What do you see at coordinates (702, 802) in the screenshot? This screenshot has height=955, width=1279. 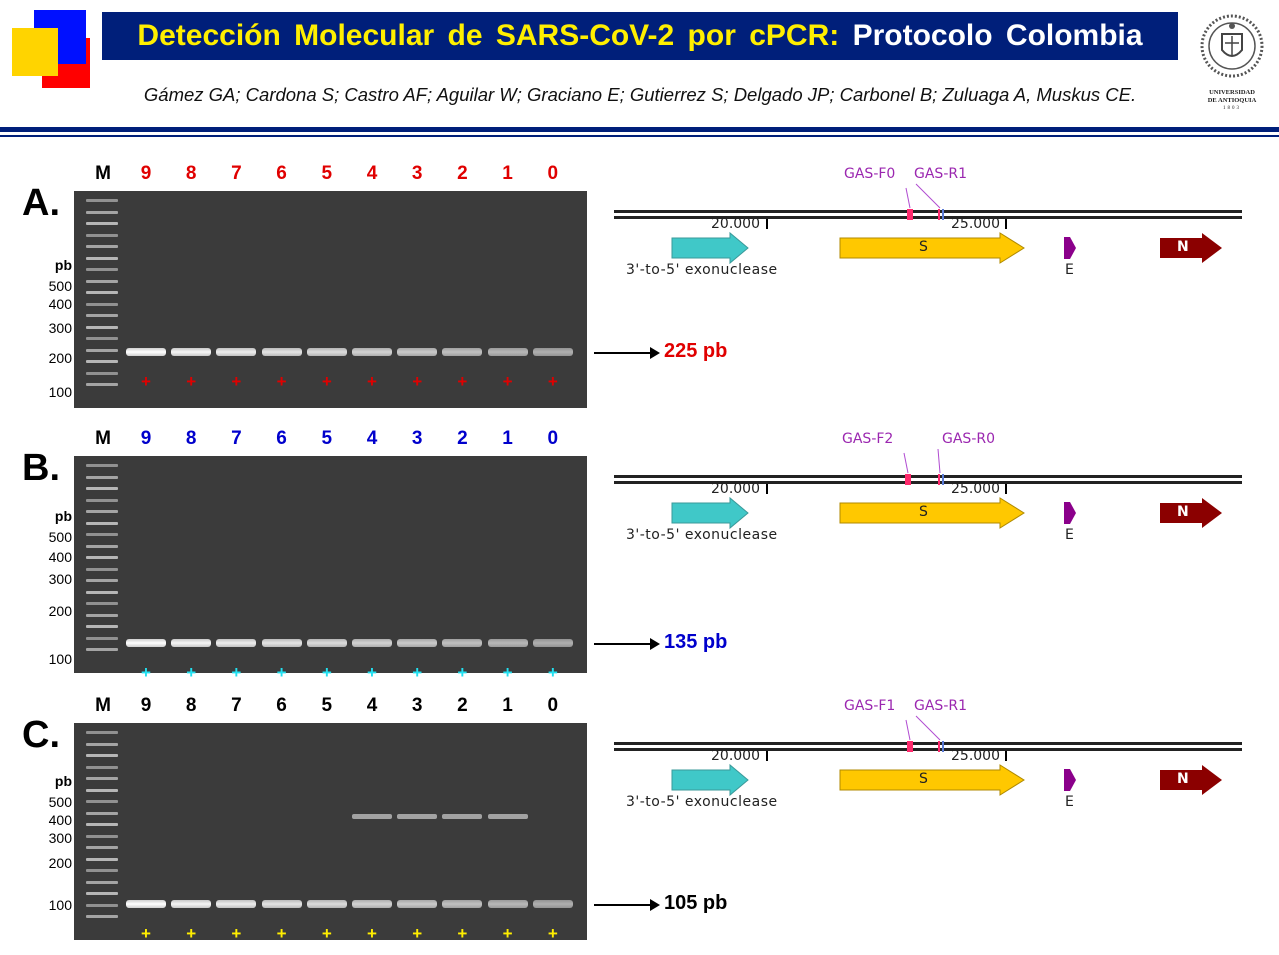 I see `exonuclease-label: 3'-to-5' exonuclease` at bounding box center [702, 802].